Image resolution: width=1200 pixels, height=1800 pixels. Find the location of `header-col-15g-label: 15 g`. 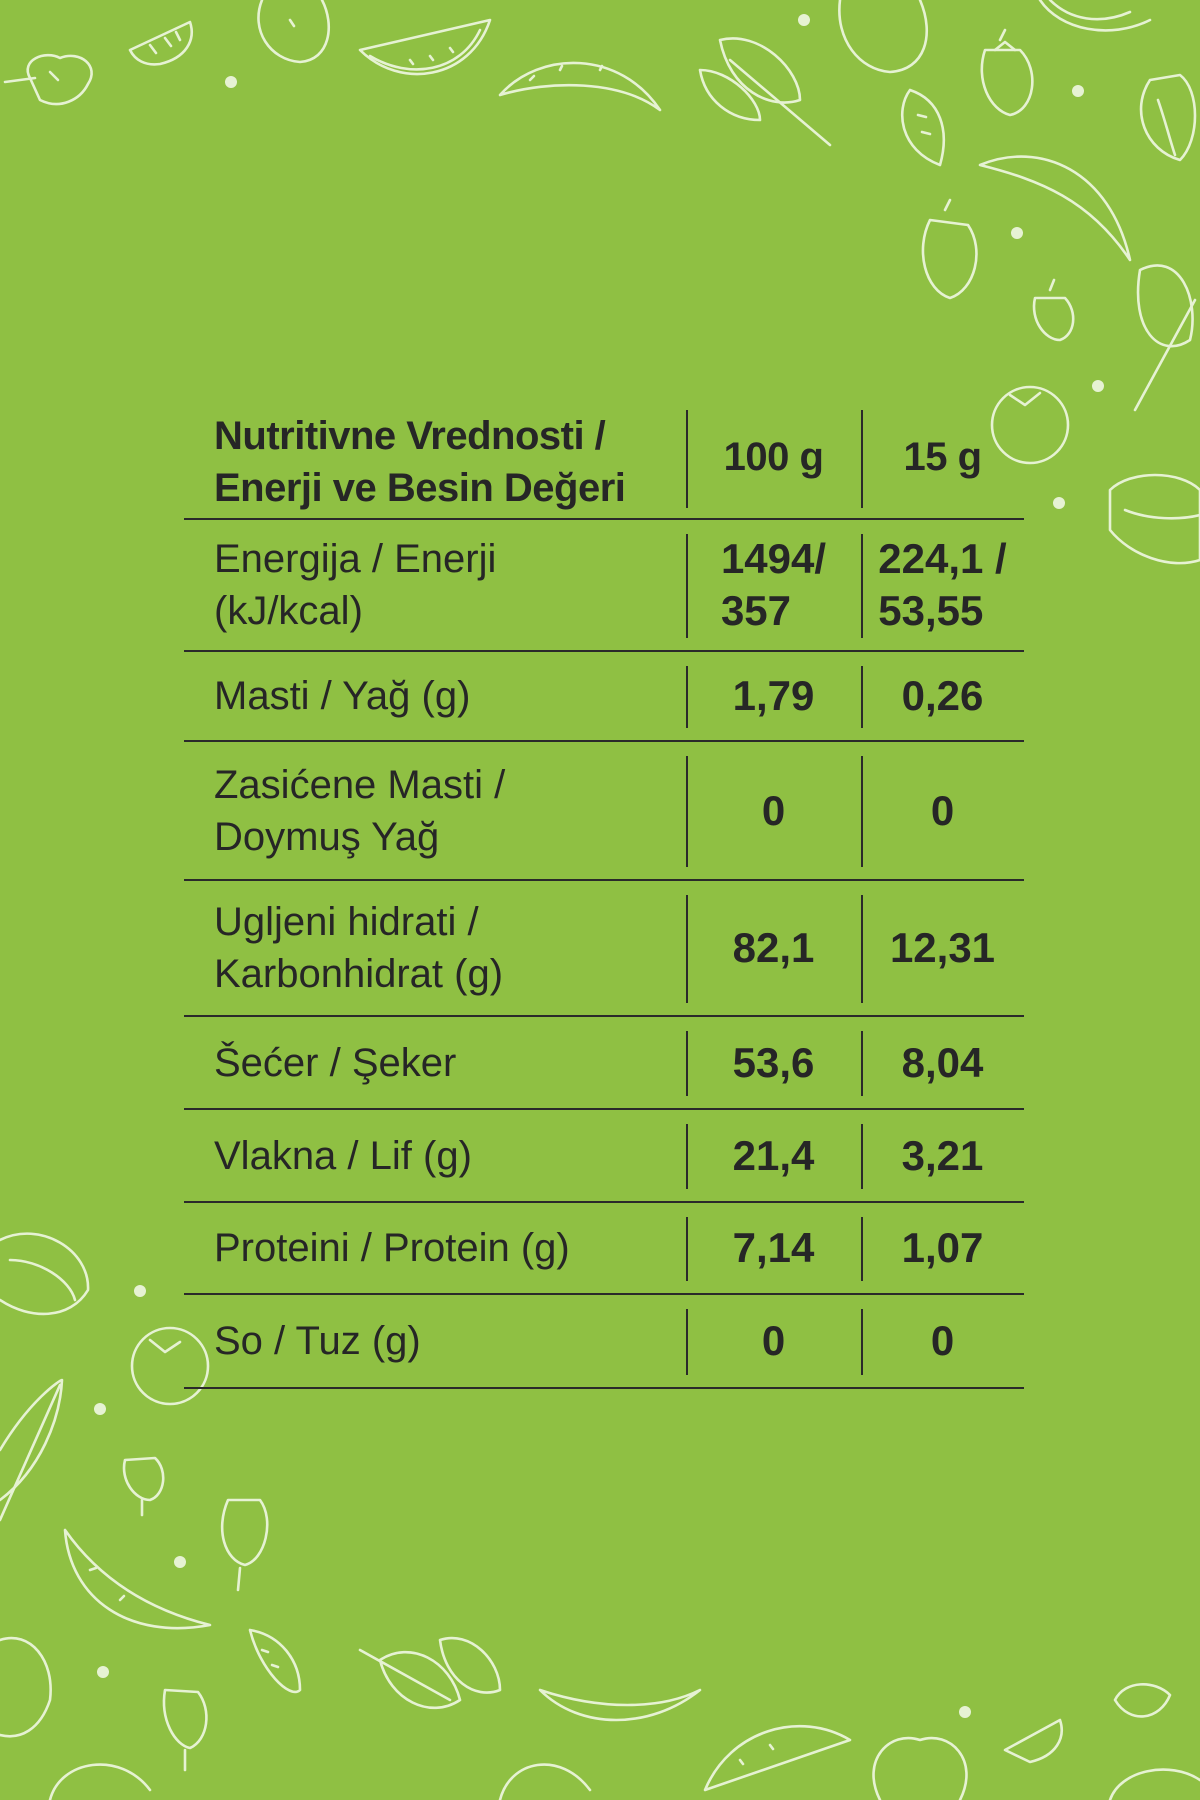

header-col-15g-label: 15 g is located at coordinates (942, 457).